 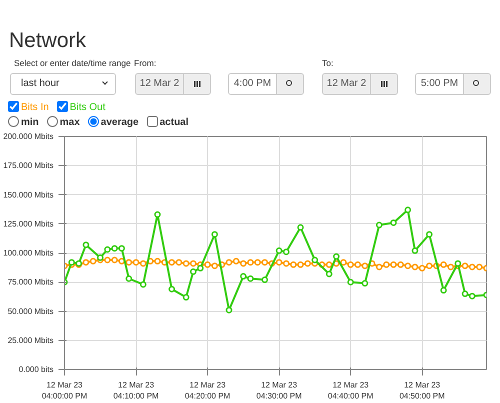 I want to click on y-tick-label: 25.000 Mbits, so click(x=31, y=340).